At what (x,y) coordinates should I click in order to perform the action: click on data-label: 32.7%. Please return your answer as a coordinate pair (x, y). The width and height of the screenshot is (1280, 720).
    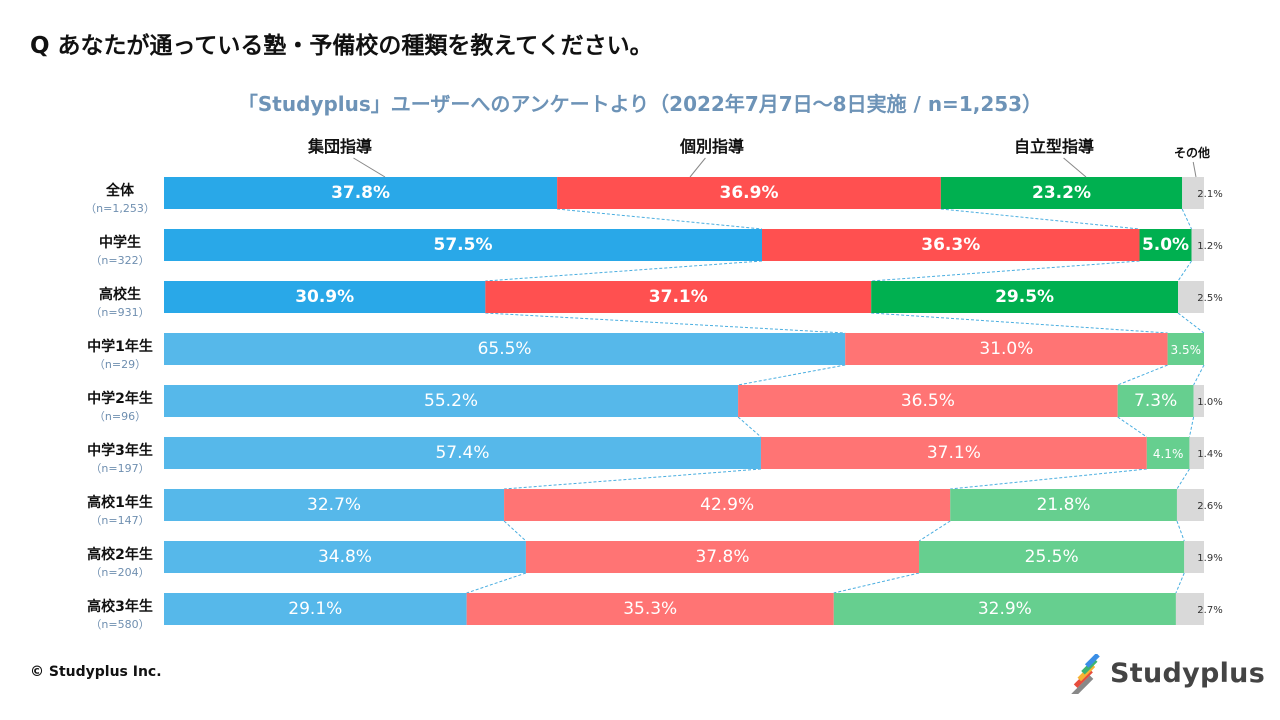
    Looking at the image, I should click on (334, 505).